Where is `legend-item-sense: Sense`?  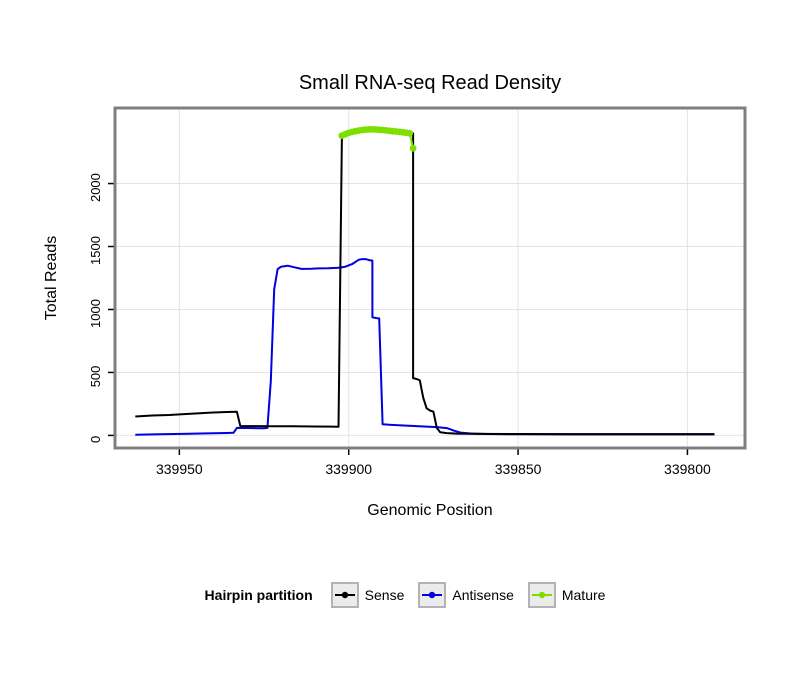 legend-item-sense: Sense is located at coordinates (367, 595).